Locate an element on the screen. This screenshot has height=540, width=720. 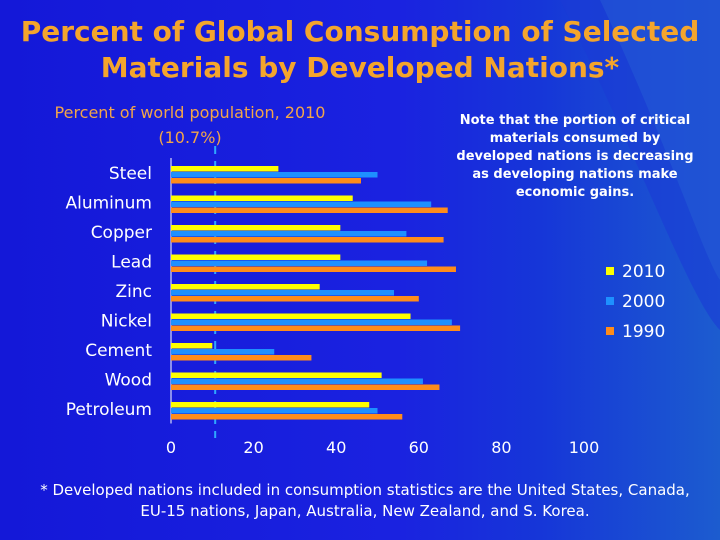
category-label-petroleum: Petroleum is located at coordinates (109, 410).